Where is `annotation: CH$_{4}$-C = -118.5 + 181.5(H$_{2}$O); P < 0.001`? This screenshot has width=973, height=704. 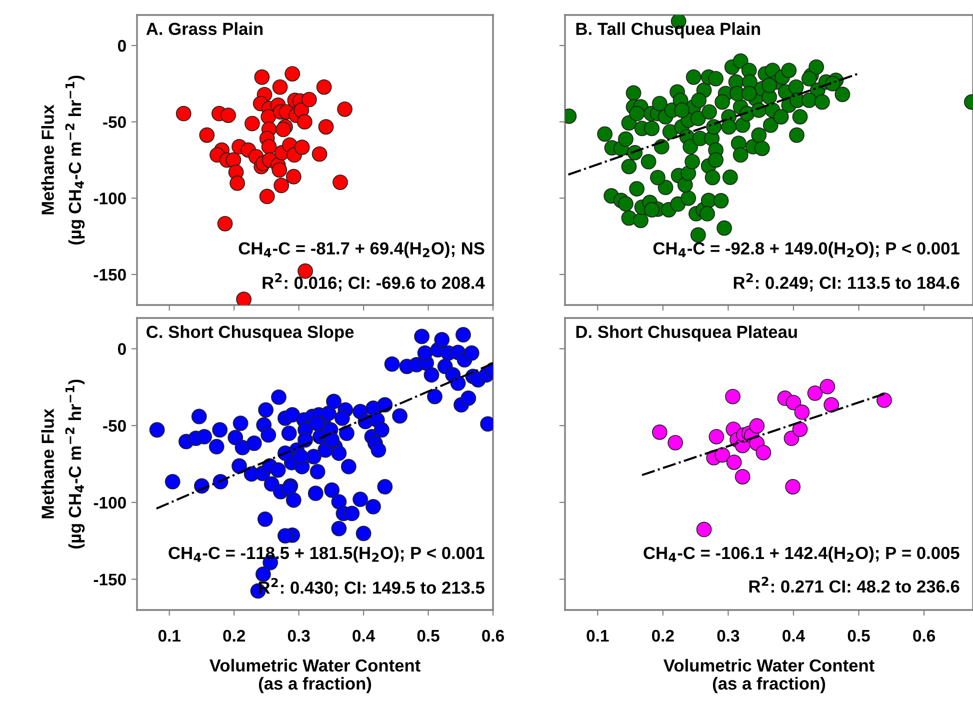 annotation: CH$_{4}$-C = -118.5 + 181.5(H$_{2}$O); P < 0.001 is located at coordinates (326, 554).